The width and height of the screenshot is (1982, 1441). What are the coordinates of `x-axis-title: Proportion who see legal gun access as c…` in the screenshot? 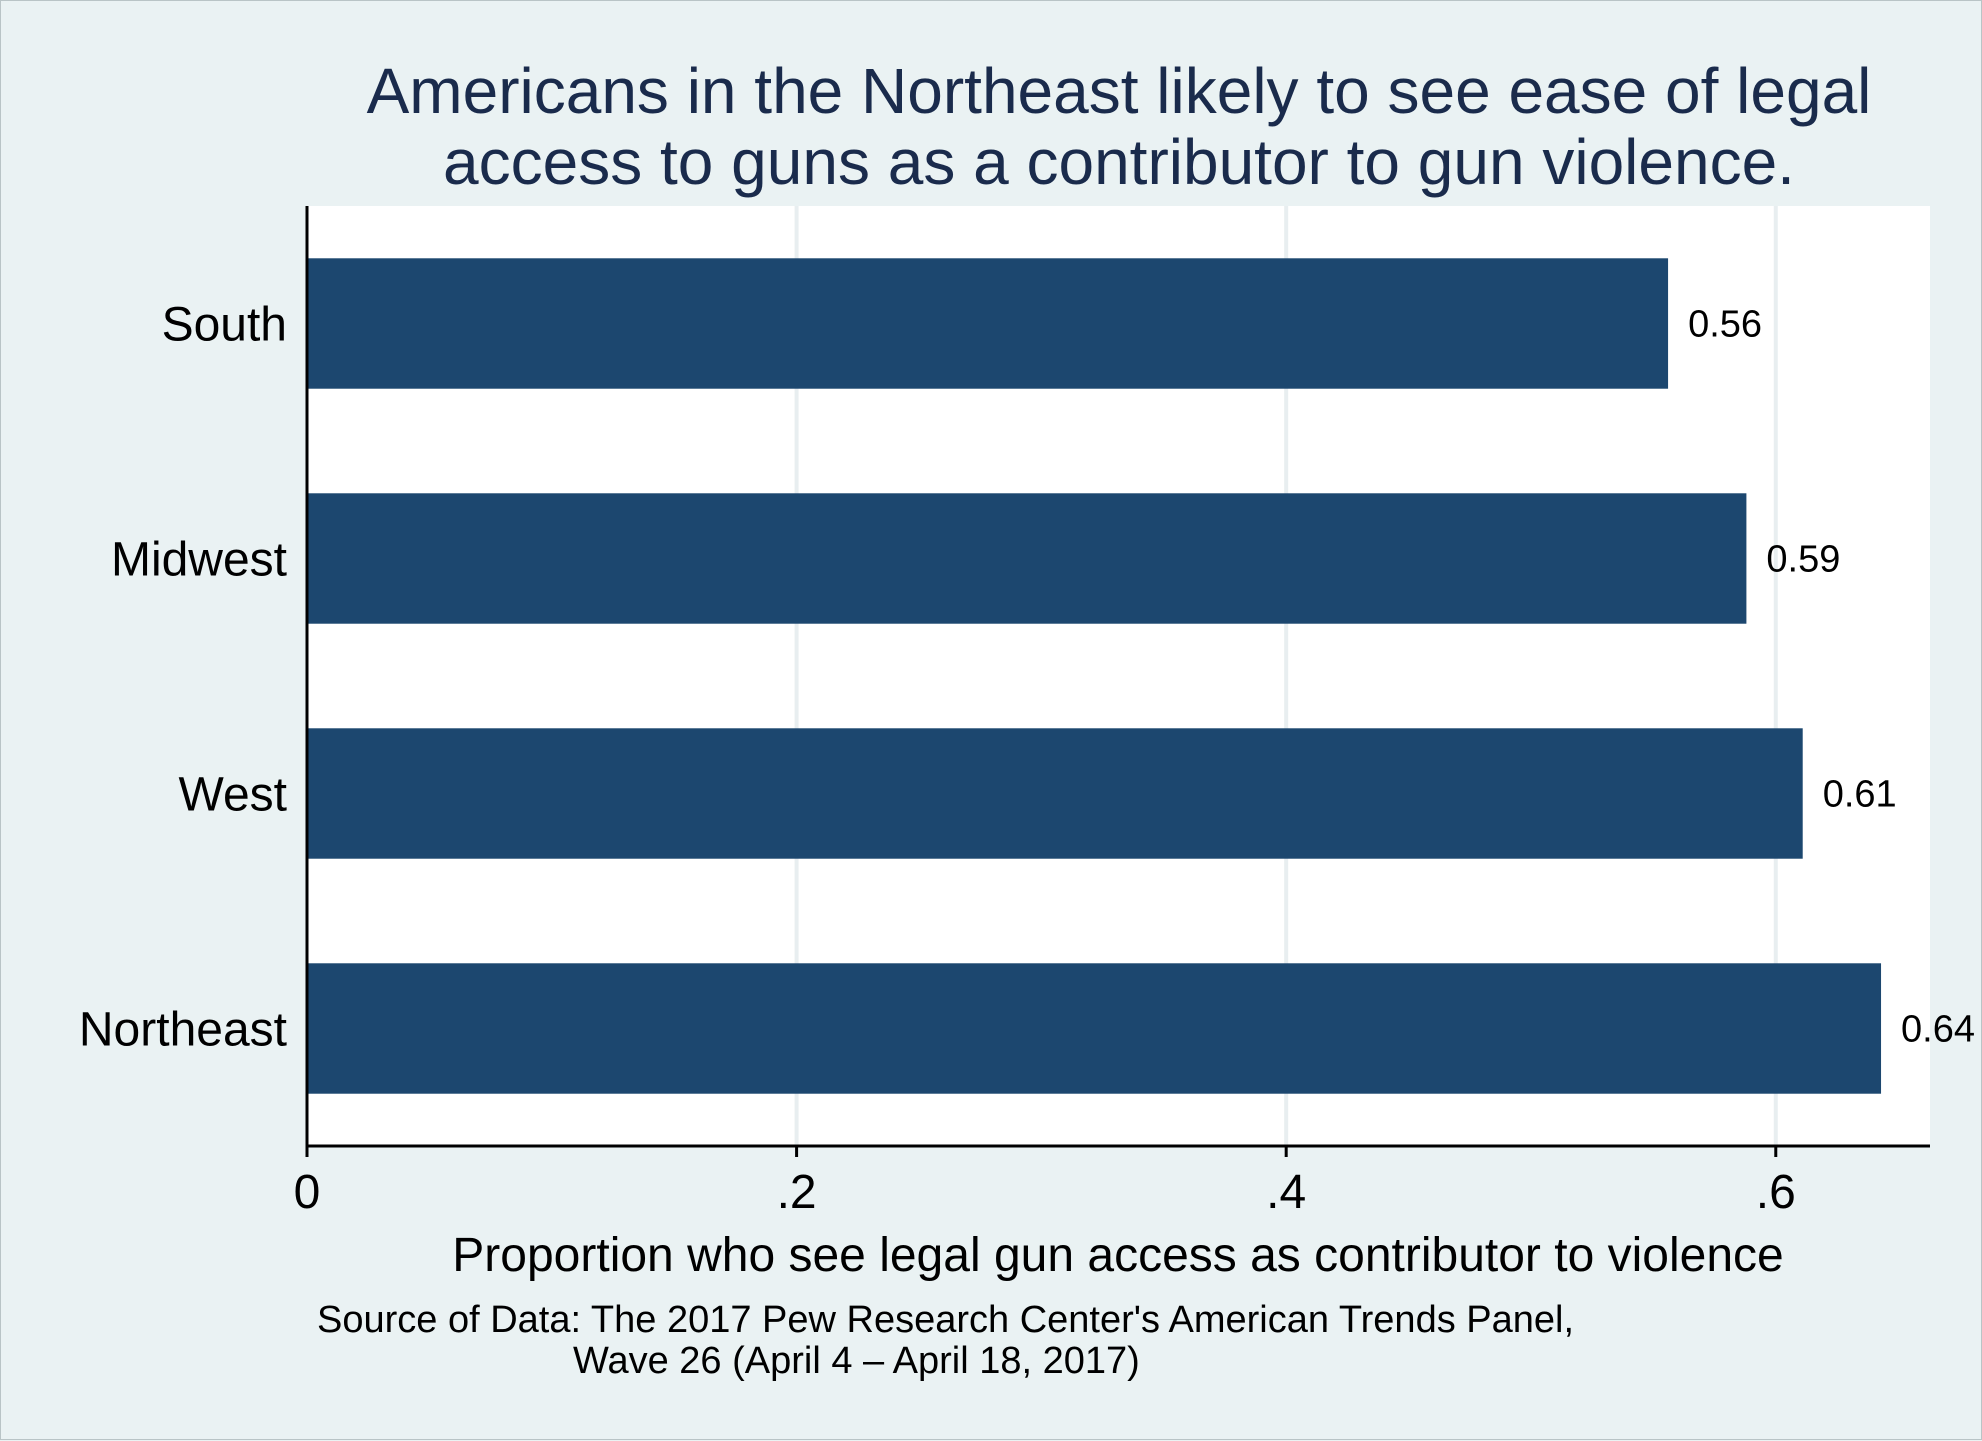 It's located at (1117, 1255).